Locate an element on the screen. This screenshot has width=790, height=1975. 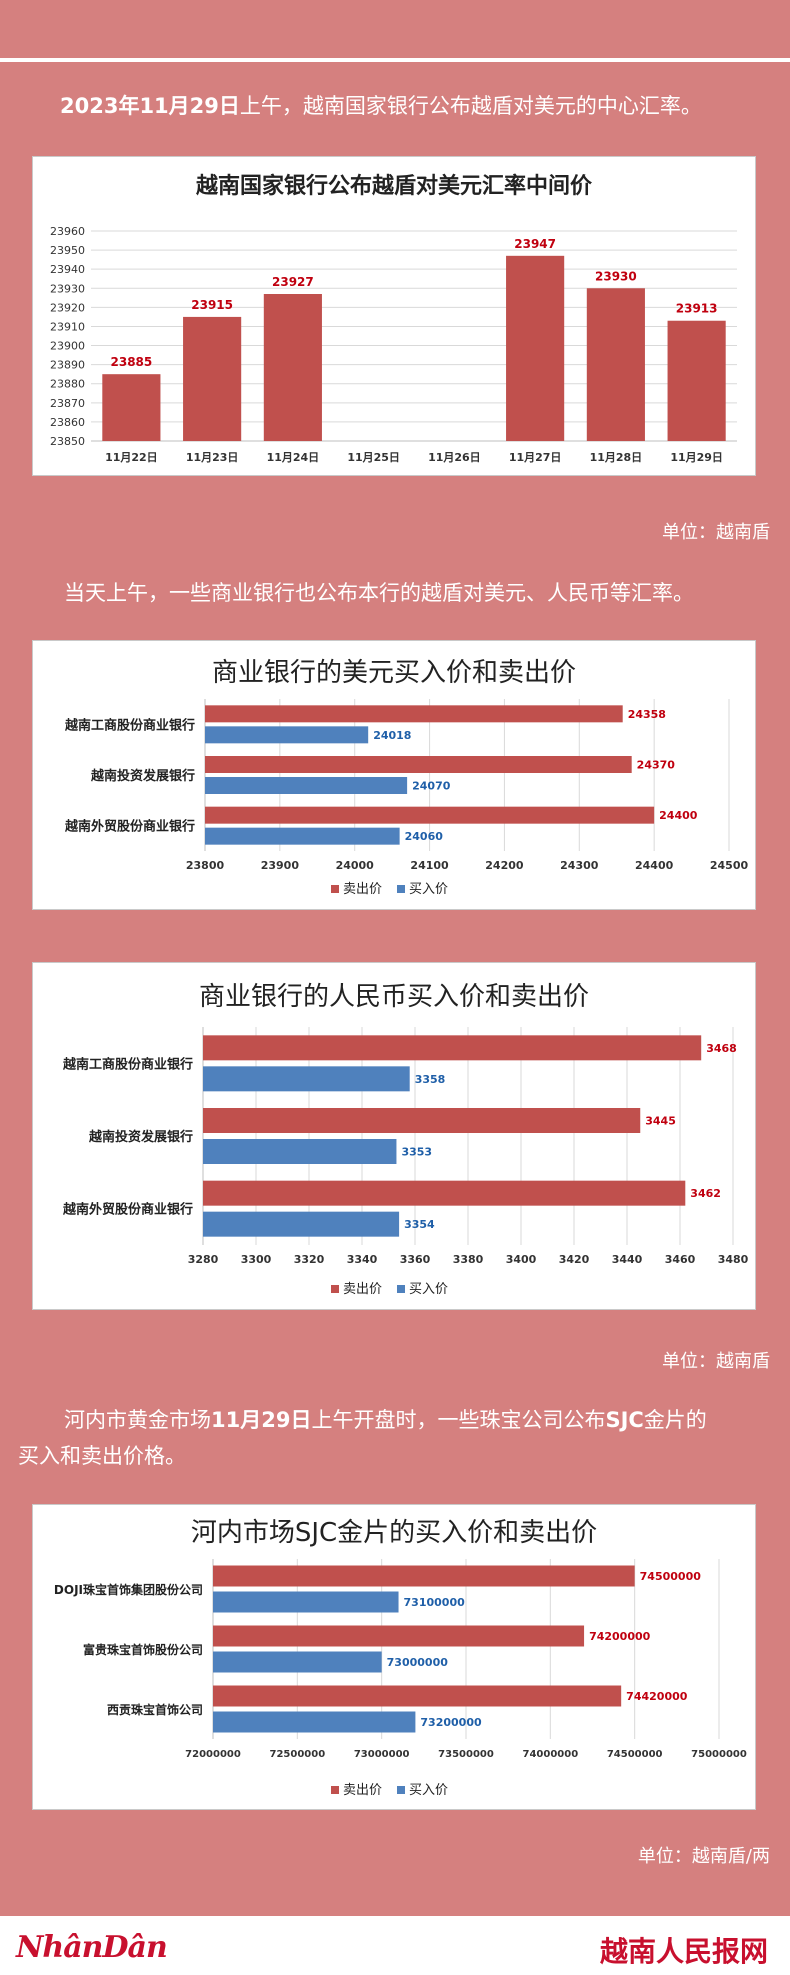
unit-label-2: 单位：越南盾 is located at coordinates (716, 1361).